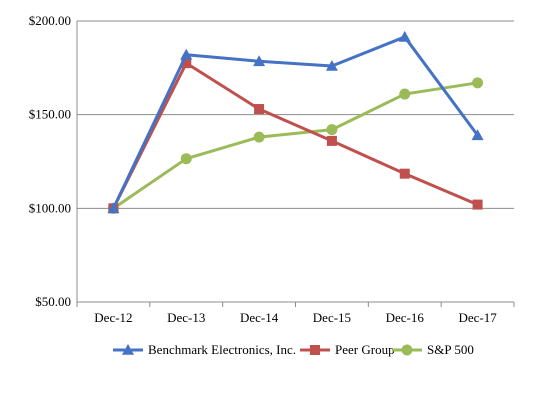  What do you see at coordinates (259, 317) in the screenshot?
I see `x-tick-label: Dec-14` at bounding box center [259, 317].